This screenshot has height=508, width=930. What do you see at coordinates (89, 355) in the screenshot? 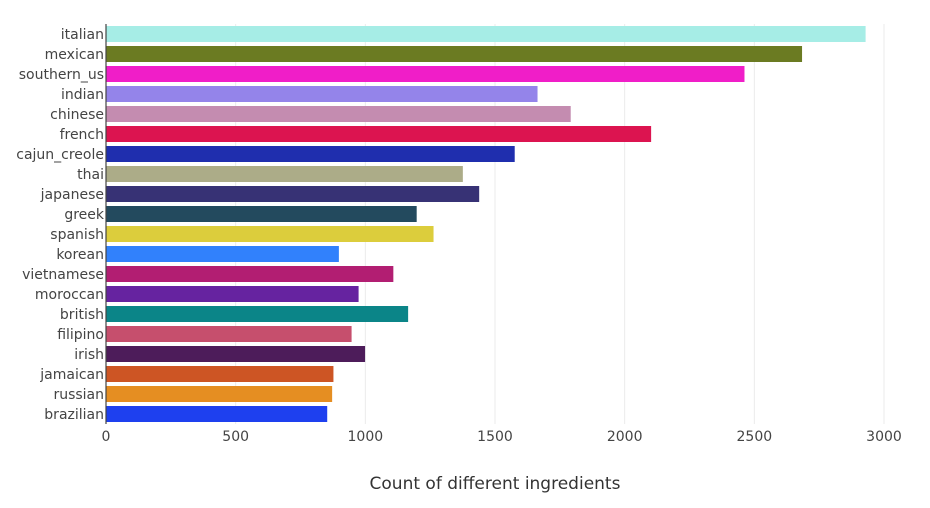
I see `y-tick-label-irish: irish` at bounding box center [89, 355].